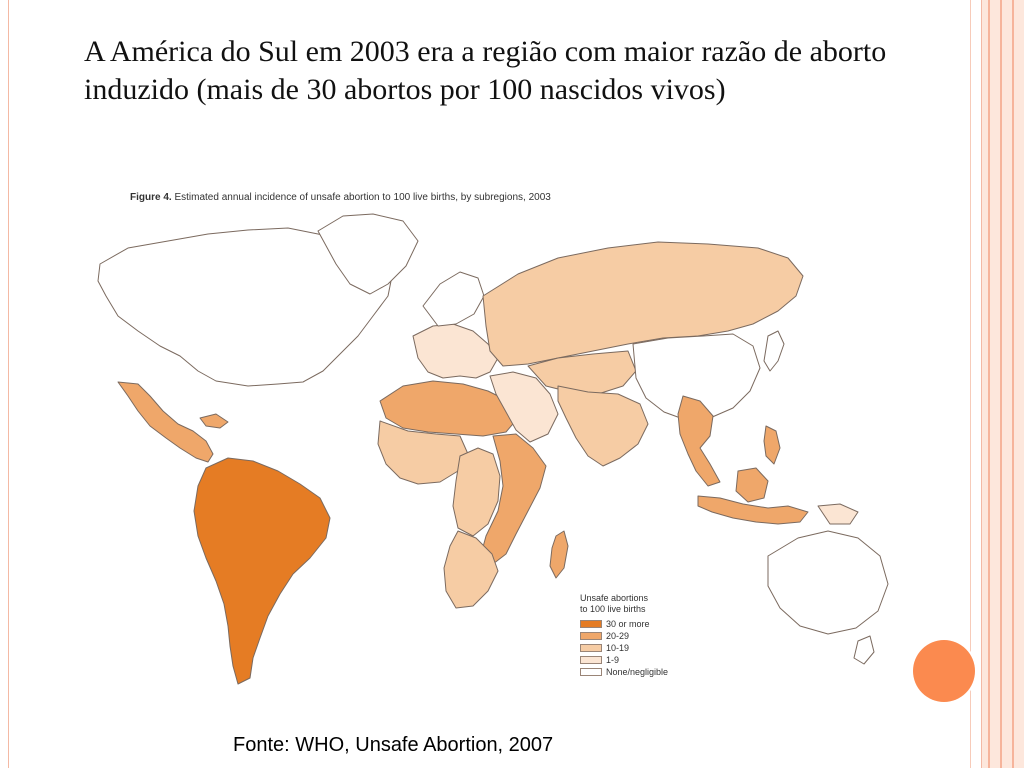 Image resolution: width=1024 pixels, height=768 pixels. I want to click on region-middle-africa, so click(476, 492).